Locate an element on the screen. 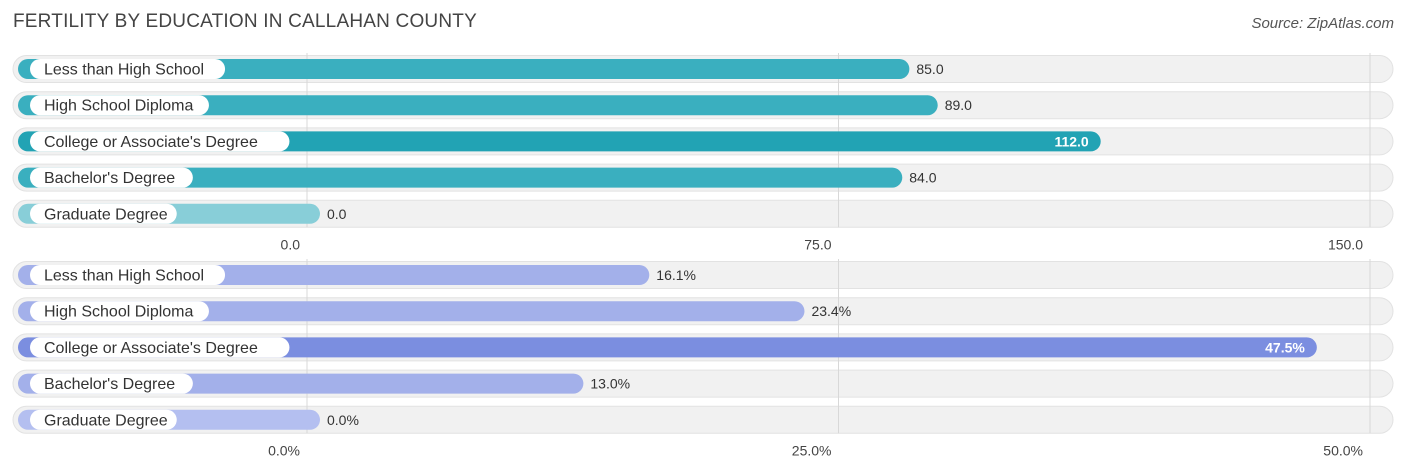  tick-label: 150.0 is located at coordinates (1345, 244).